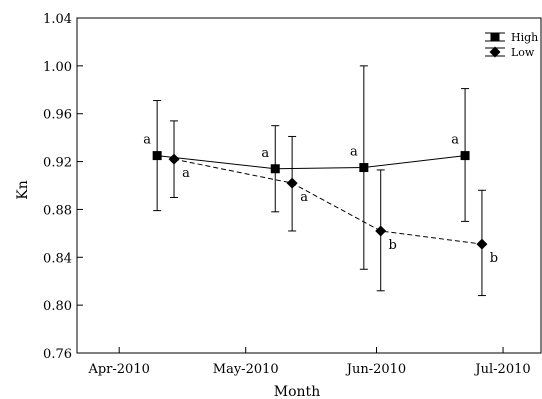 The width and height of the screenshot is (542, 399). Describe the element at coordinates (524, 37) in the screenshot. I see `legend-label: High` at that location.